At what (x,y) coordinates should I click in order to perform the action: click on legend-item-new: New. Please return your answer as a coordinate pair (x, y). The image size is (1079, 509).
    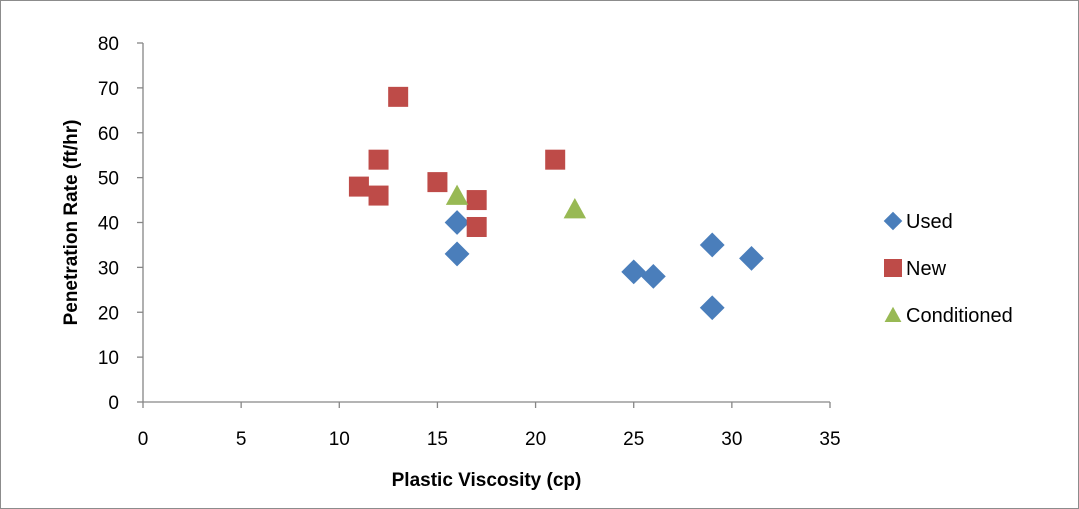
    Looking at the image, I should click on (915, 269).